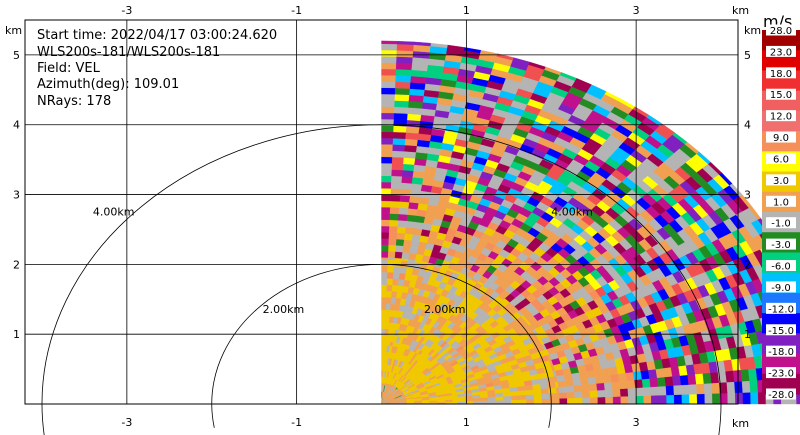 The image size is (800, 435). Describe the element at coordinates (381, 334) in the screenshot. I see `range-ring` at that location.